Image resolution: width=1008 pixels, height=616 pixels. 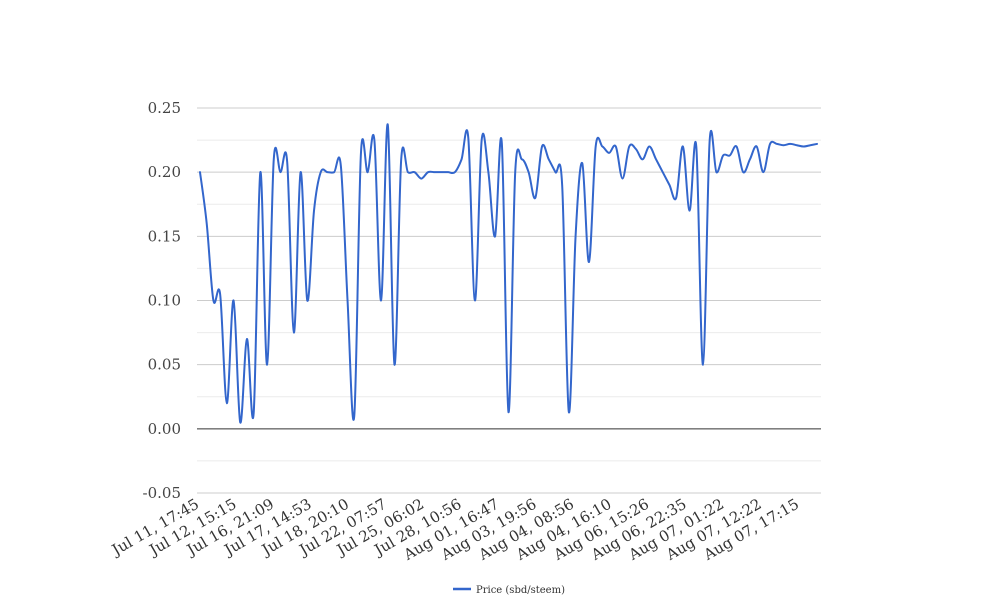 I want to click on y-tick-label: 0.20, so click(x=164, y=172).